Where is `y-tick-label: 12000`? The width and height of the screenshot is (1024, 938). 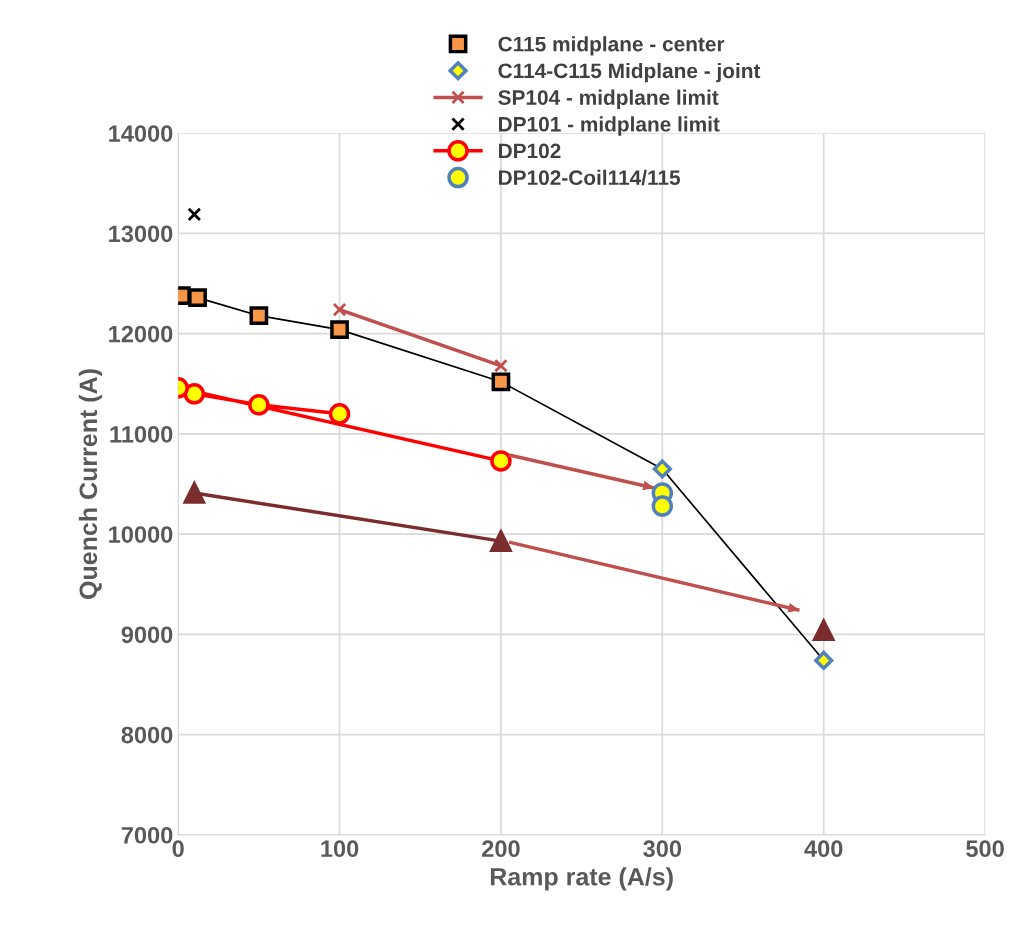
y-tick-label: 12000 is located at coordinates (141, 334).